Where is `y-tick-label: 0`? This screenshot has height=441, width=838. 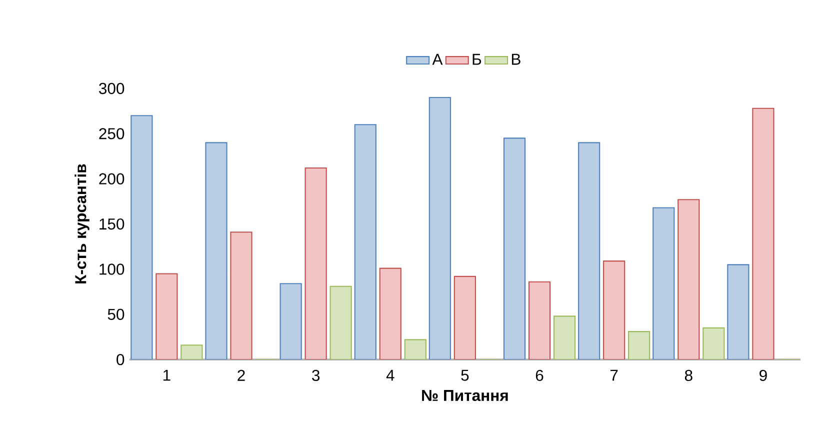 y-tick-label: 0 is located at coordinates (120, 360).